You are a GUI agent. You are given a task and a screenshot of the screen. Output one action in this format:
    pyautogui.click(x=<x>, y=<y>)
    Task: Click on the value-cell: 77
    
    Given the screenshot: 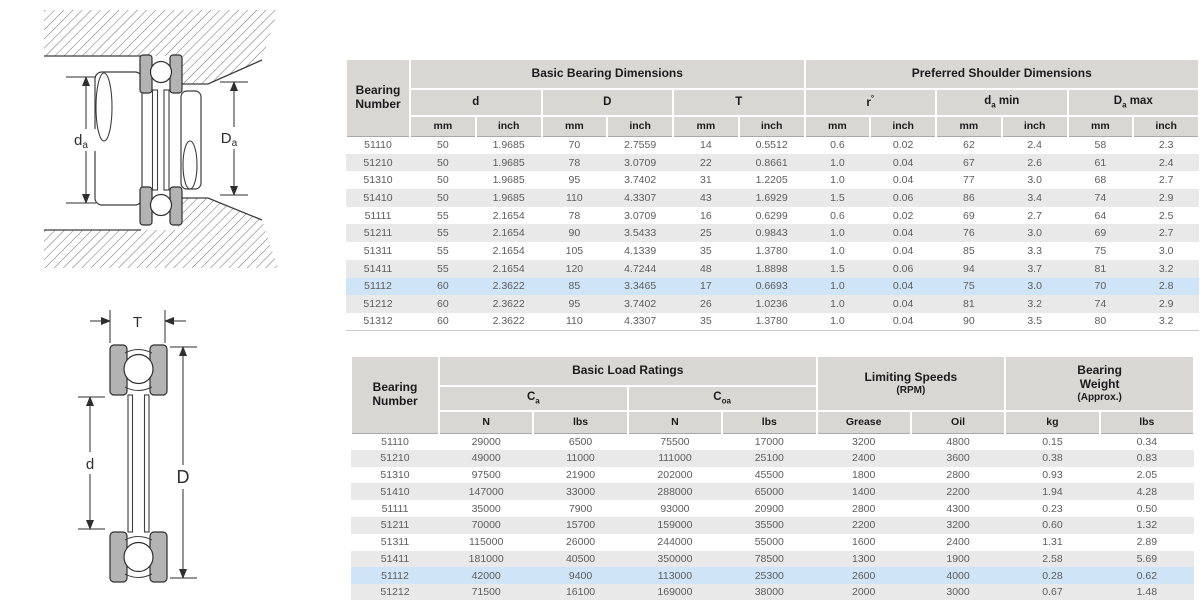 What is the action you would take?
    pyautogui.click(x=969, y=180)
    